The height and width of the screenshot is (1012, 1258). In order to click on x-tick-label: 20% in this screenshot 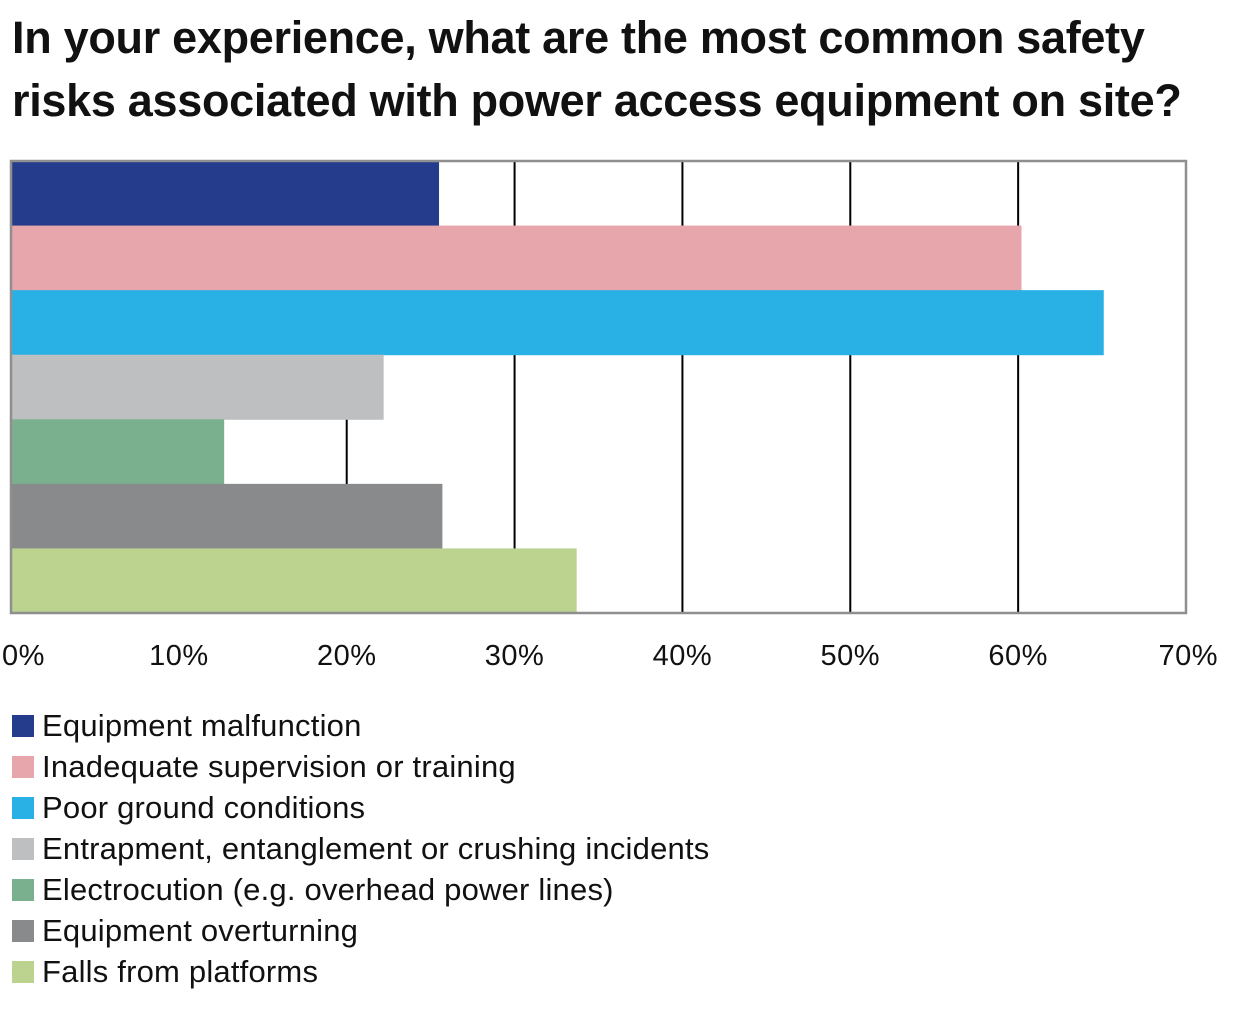, I will do `click(347, 656)`.